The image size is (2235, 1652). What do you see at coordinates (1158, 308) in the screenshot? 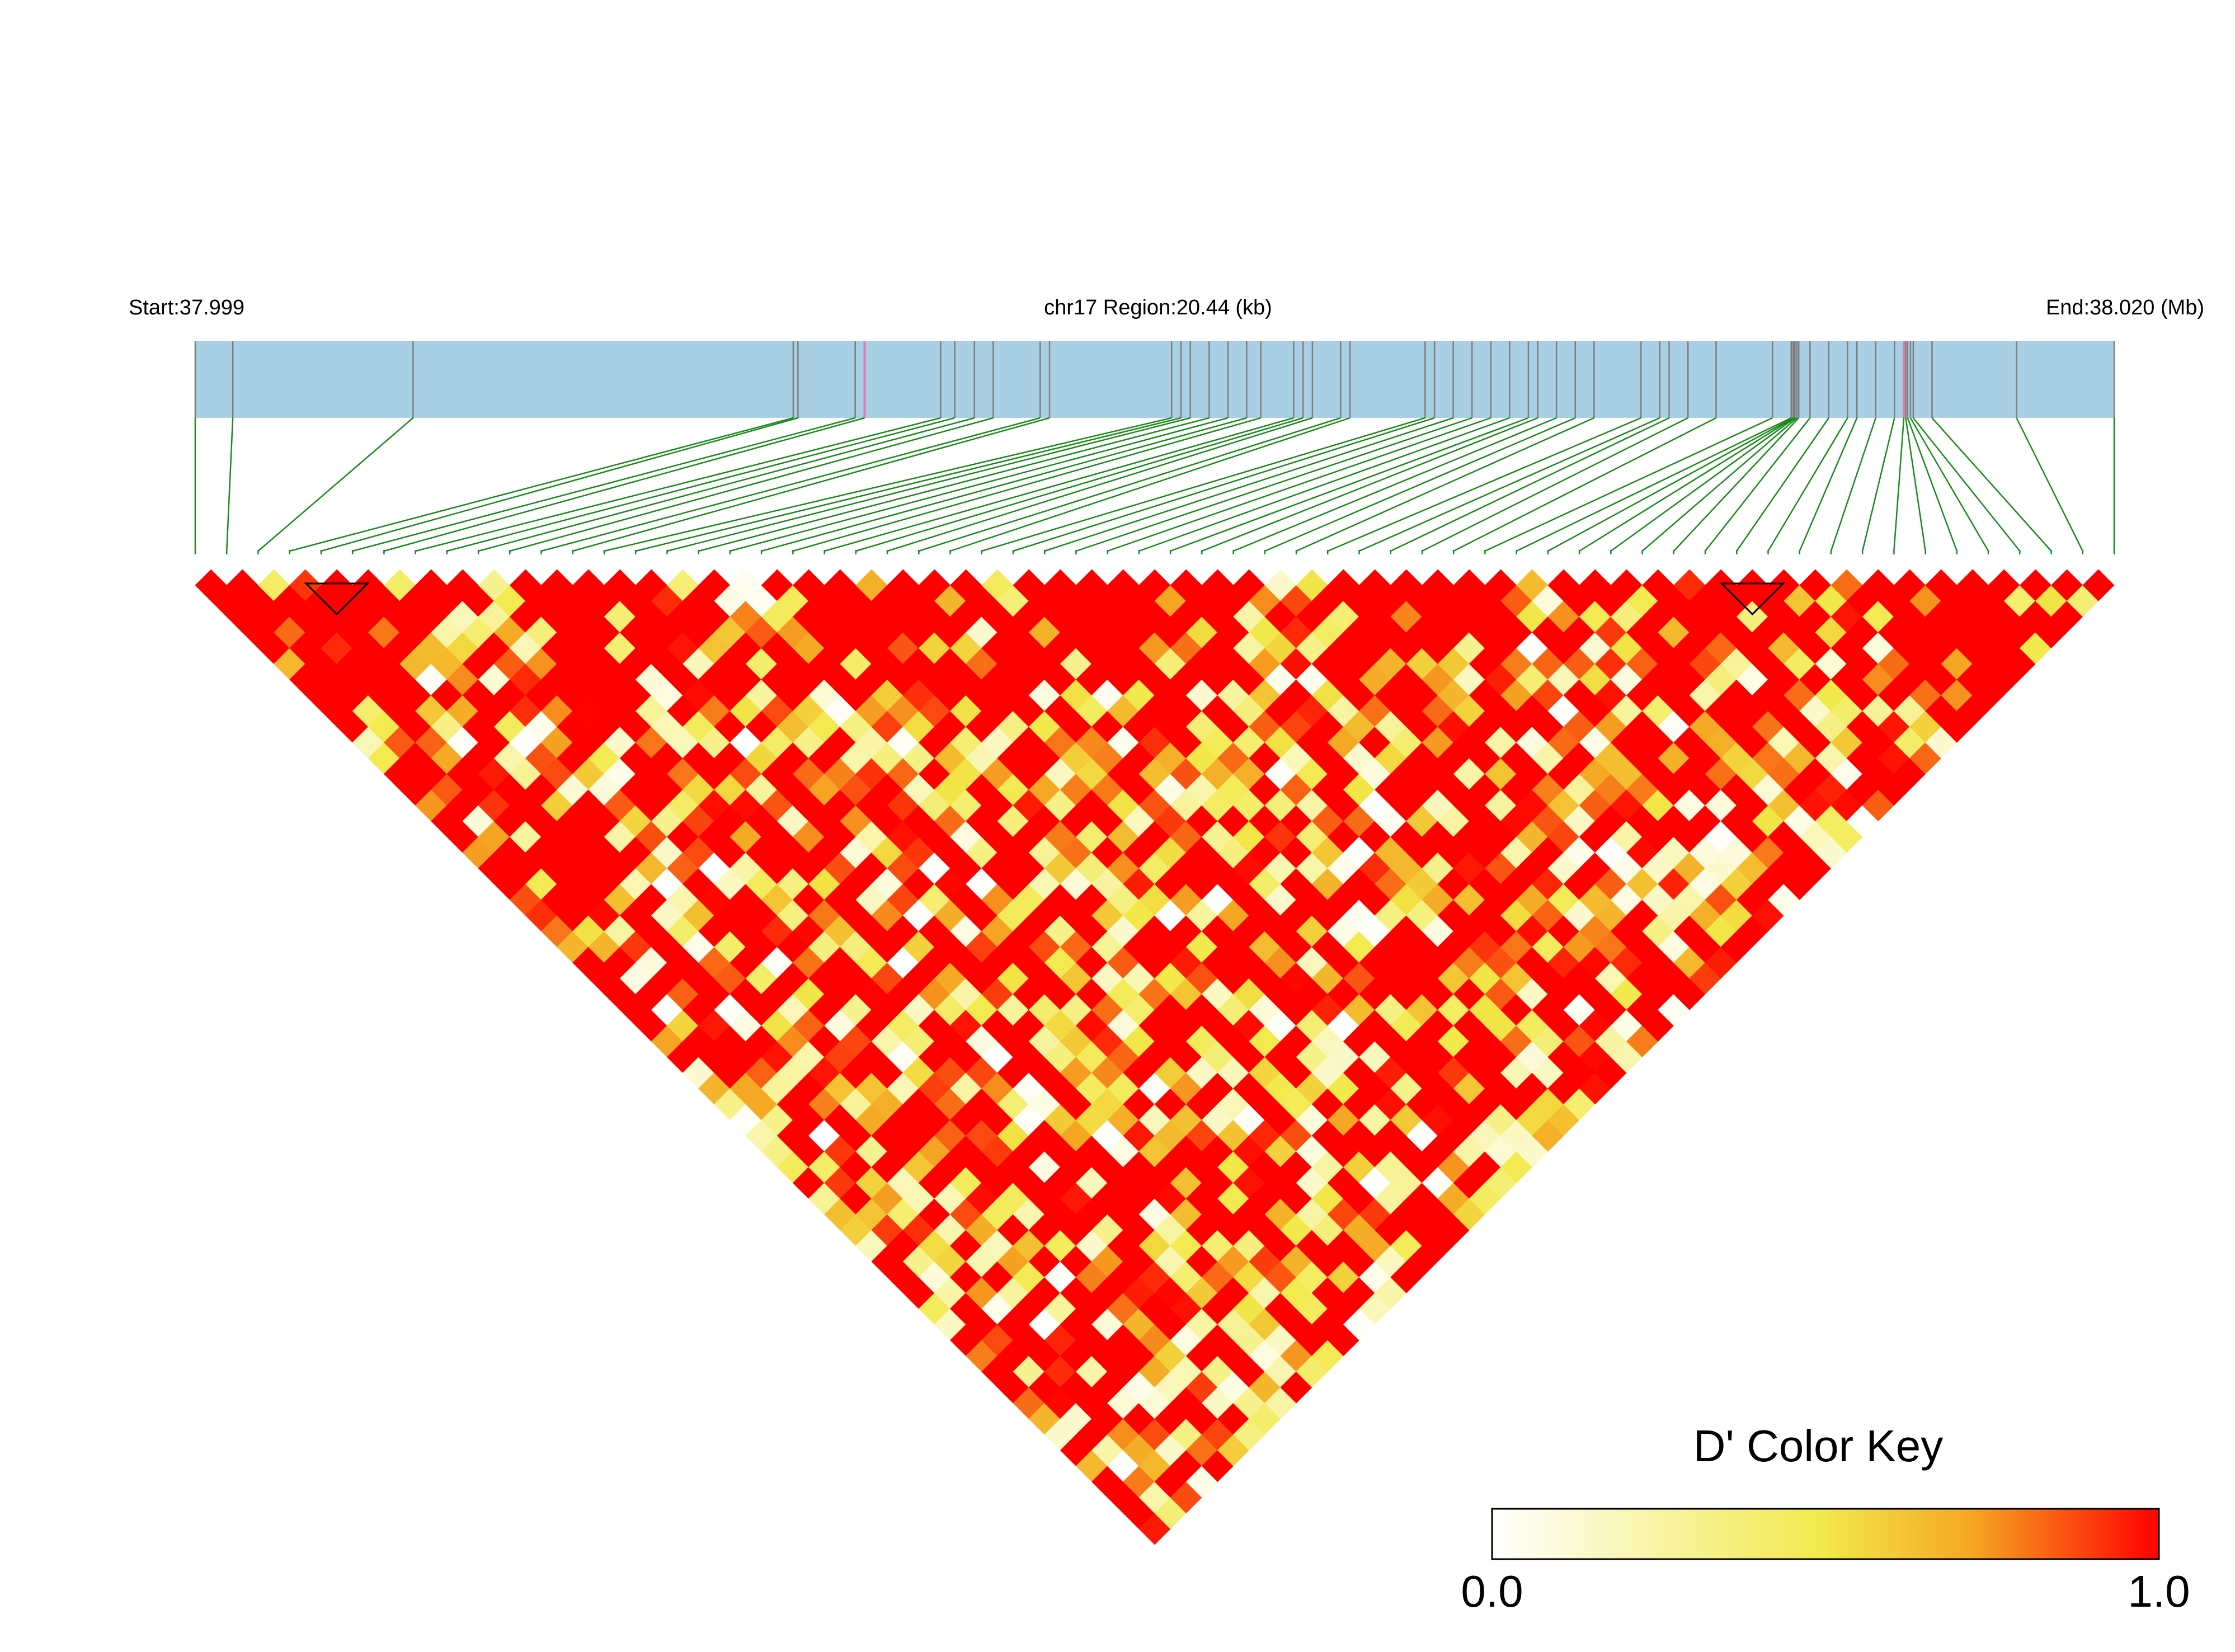
I see `region-label: chr17 Region:20.44 (kb)` at bounding box center [1158, 308].